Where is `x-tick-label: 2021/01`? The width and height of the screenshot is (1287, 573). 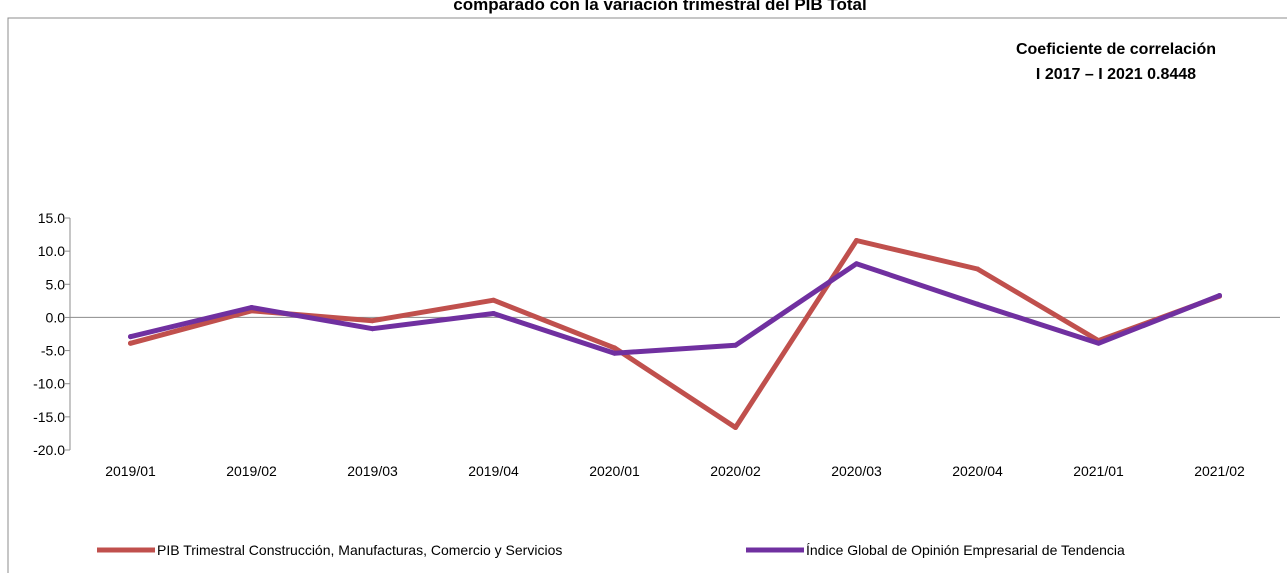 x-tick-label: 2021/01 is located at coordinates (1098, 471).